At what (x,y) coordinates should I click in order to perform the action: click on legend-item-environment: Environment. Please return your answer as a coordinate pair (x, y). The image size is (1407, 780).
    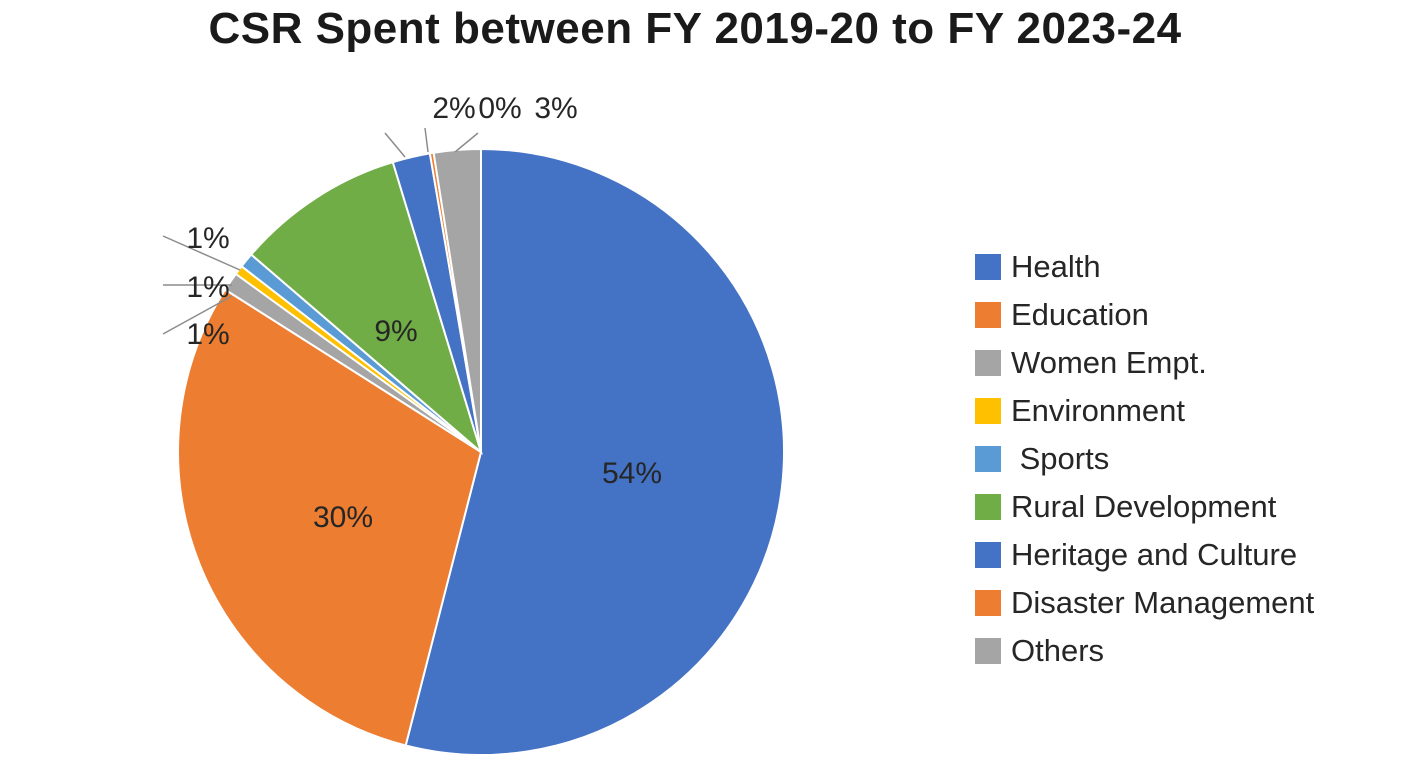
    Looking at the image, I should click on (1185, 411).